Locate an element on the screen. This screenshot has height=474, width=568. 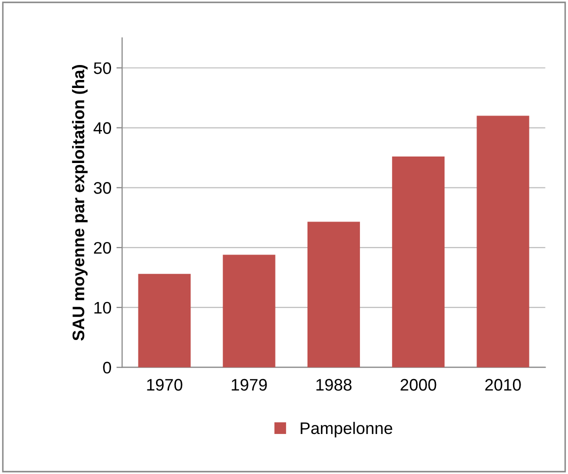
y-tick-label: 0 is located at coordinates (107, 368).